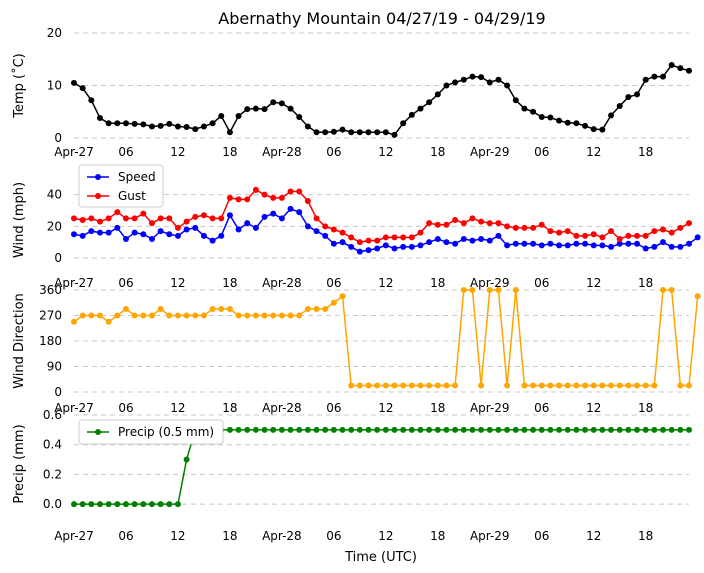 The image size is (704, 573). Describe the element at coordinates (121, 186) in the screenshot. I see `legend: Speed Gust` at that location.